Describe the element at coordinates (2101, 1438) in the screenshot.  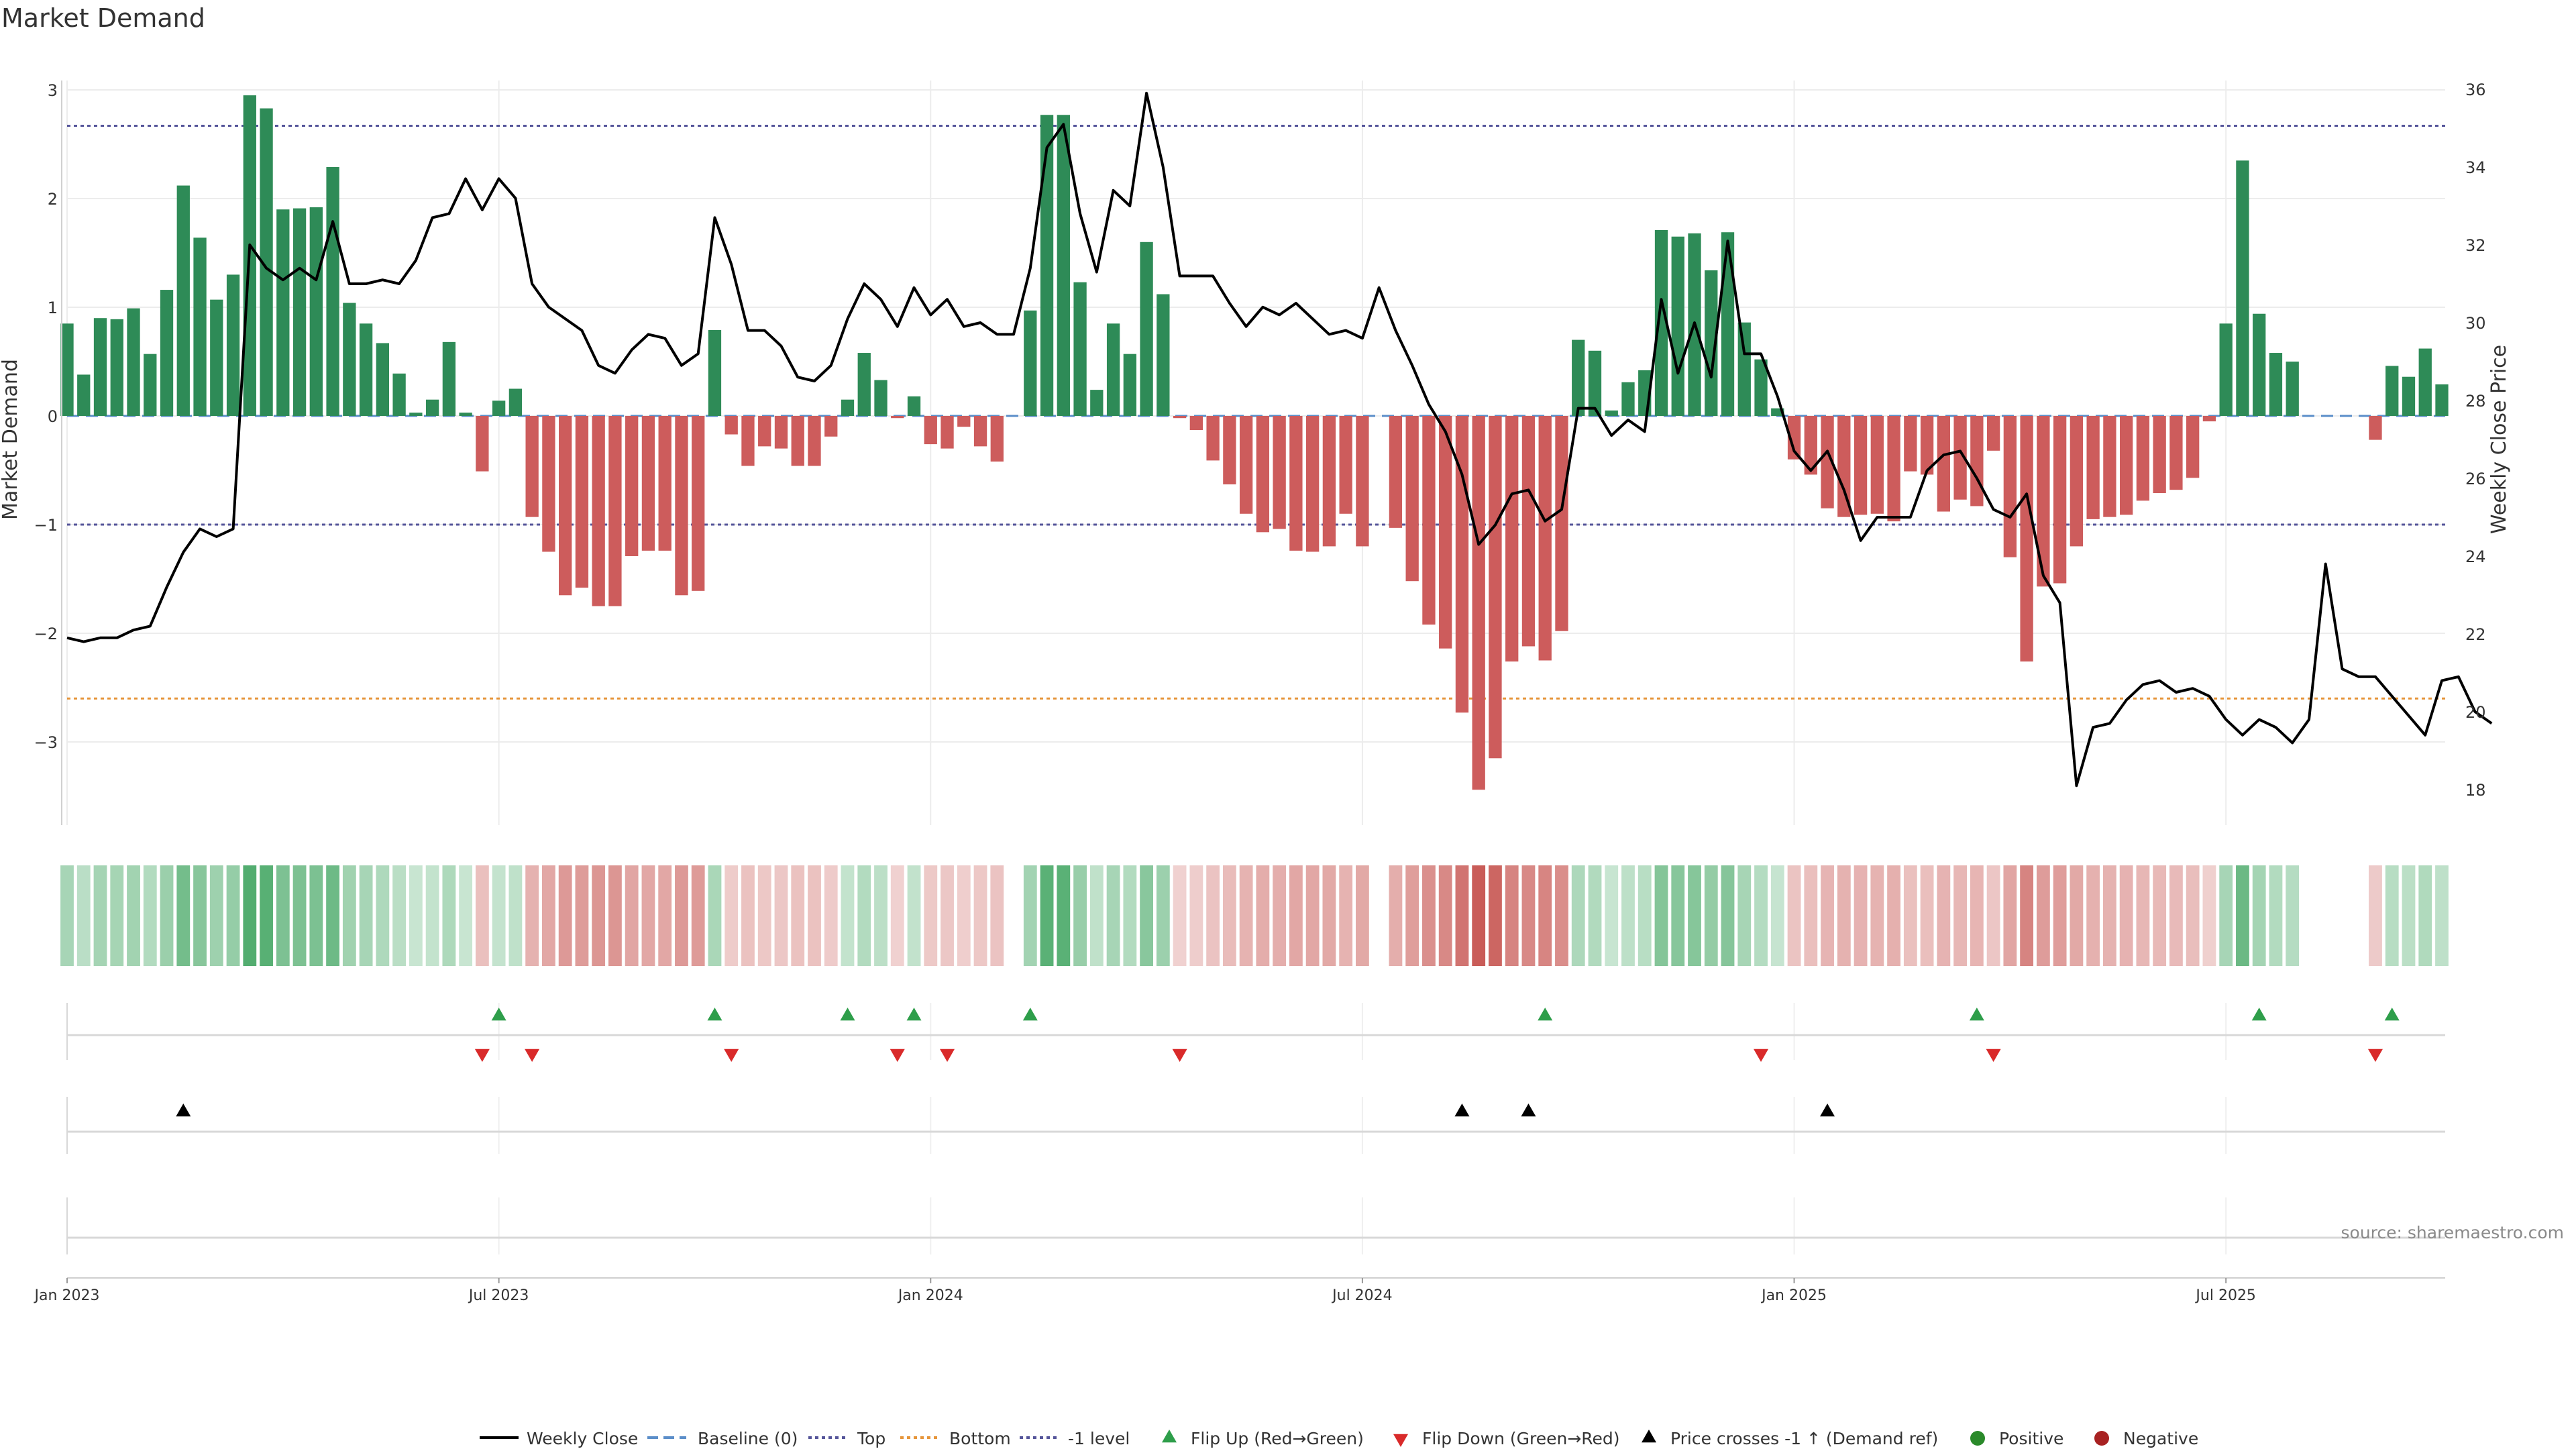
I see `legend-swatch-negative` at that location.